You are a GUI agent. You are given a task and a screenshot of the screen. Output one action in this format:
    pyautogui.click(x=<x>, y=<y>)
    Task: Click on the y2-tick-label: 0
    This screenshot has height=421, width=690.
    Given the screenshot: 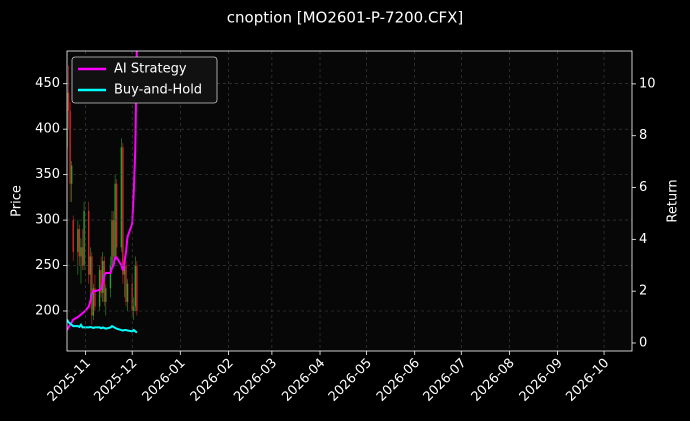 What is the action you would take?
    pyautogui.click(x=643, y=342)
    